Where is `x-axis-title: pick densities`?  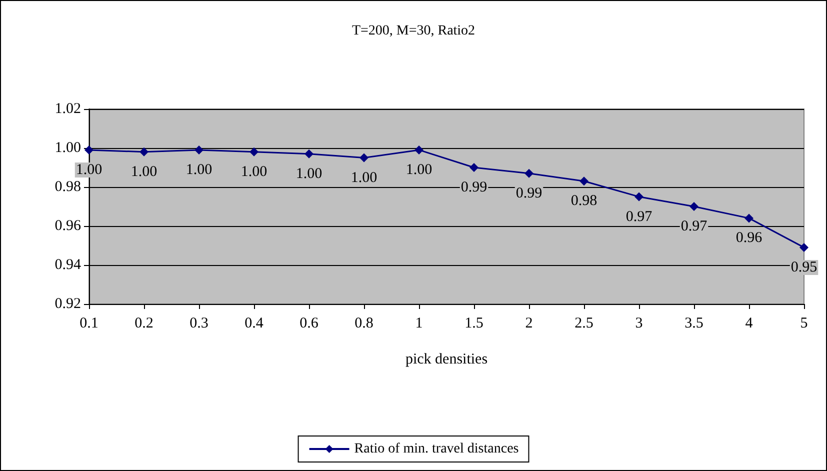
x-axis-title: pick densities is located at coordinates (446, 360).